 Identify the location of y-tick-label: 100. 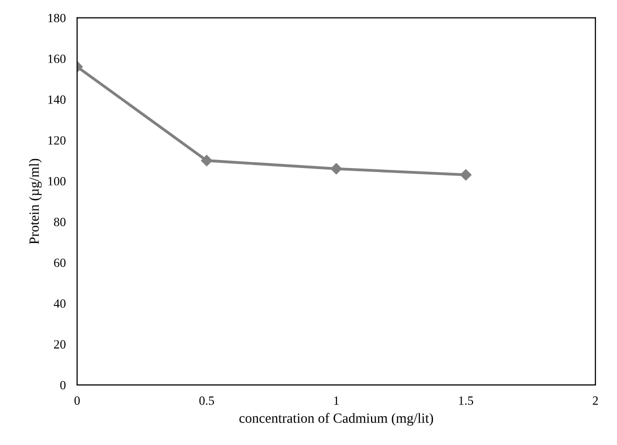
(57, 181).